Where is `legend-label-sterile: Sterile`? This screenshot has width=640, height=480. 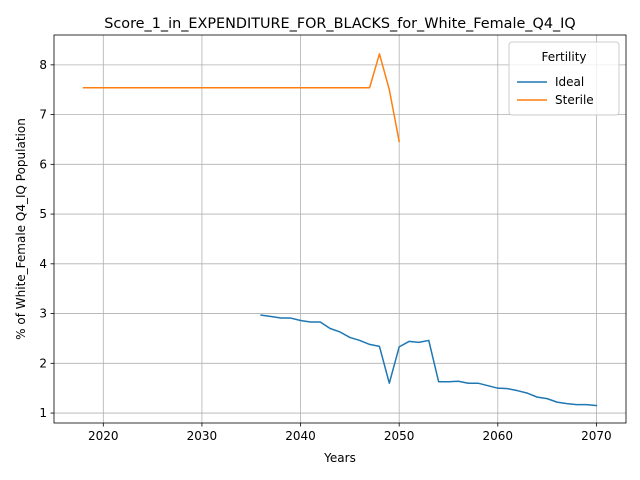 legend-label-sterile: Sterile is located at coordinates (574, 100).